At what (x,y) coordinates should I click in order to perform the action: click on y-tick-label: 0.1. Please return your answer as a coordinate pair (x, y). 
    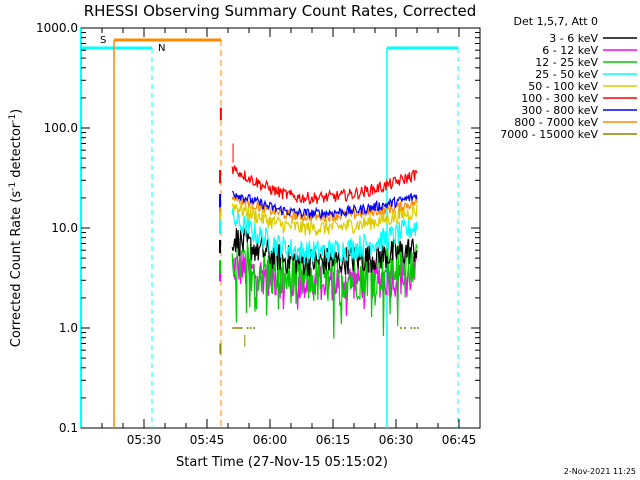
    Looking at the image, I should click on (68, 428).